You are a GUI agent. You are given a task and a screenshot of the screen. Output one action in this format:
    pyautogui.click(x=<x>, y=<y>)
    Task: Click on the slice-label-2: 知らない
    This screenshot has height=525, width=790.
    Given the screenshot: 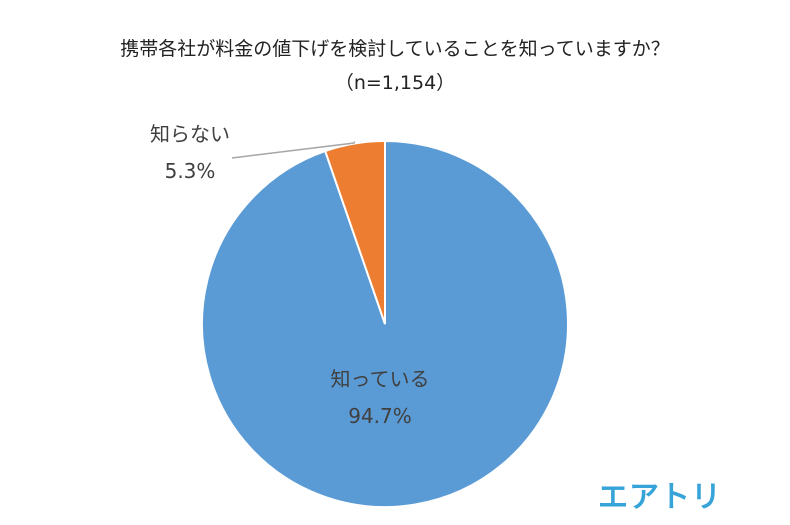 What is the action you would take?
    pyautogui.click(x=190, y=134)
    